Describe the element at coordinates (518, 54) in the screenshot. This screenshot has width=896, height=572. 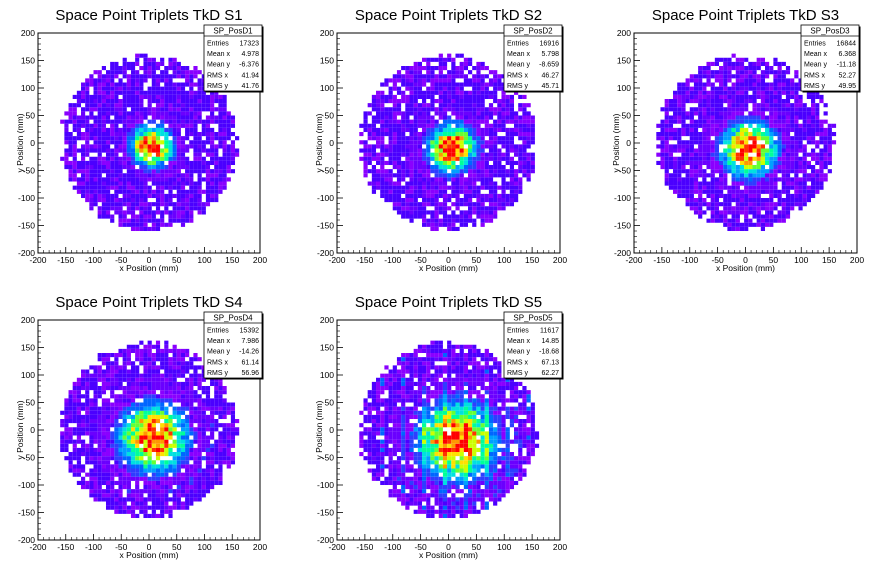
I see `stats-label: Mean x` at that location.